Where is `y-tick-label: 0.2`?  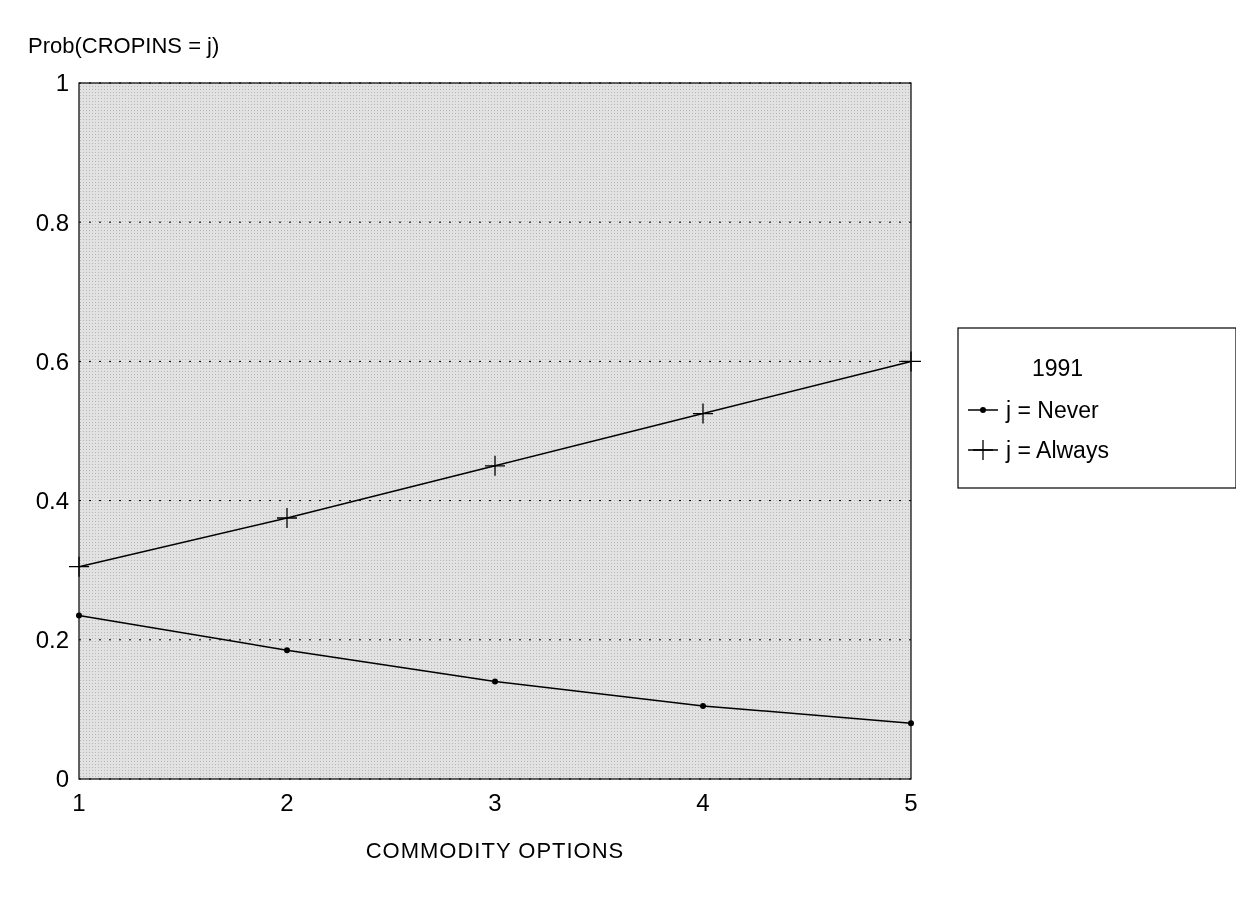 y-tick-label: 0.2 is located at coordinates (52, 640).